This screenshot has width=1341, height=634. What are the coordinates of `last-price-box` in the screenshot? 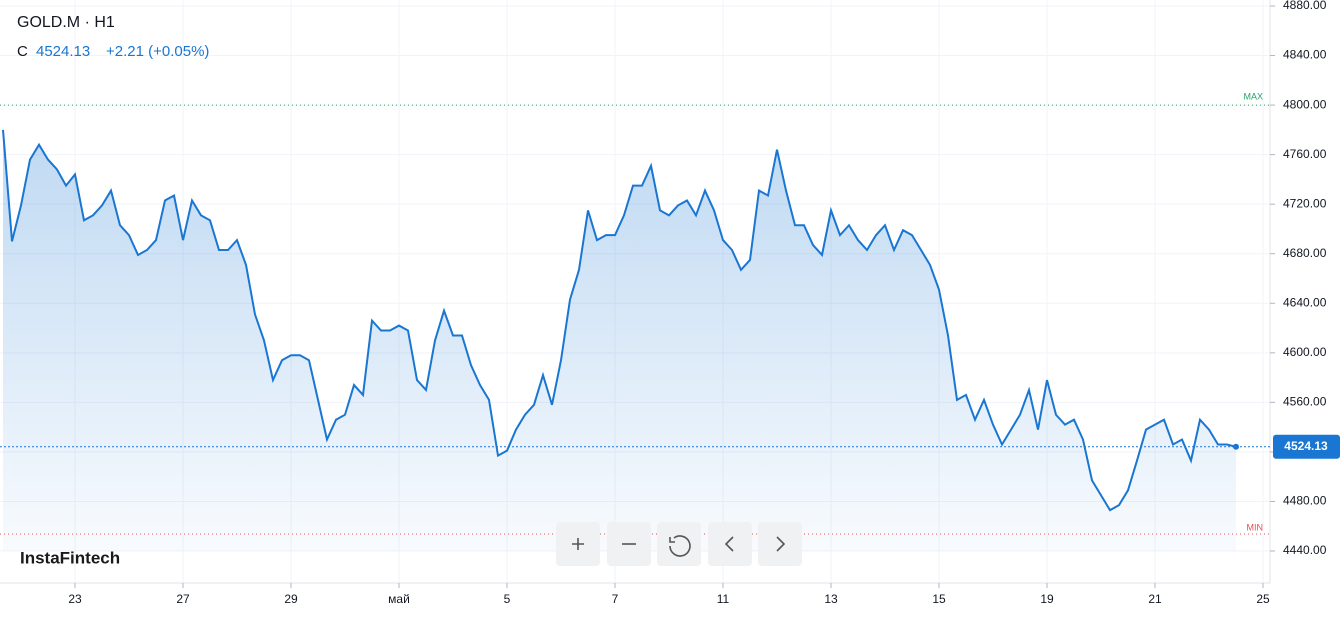 It's located at (1306, 446).